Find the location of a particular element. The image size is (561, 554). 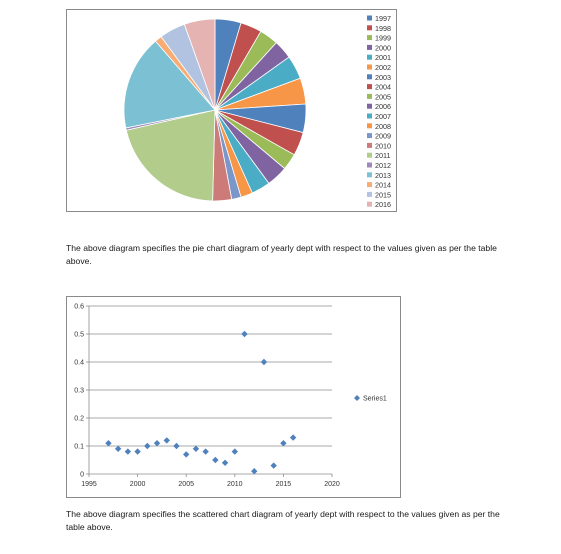

scatter-point-2009 is located at coordinates (225, 462).